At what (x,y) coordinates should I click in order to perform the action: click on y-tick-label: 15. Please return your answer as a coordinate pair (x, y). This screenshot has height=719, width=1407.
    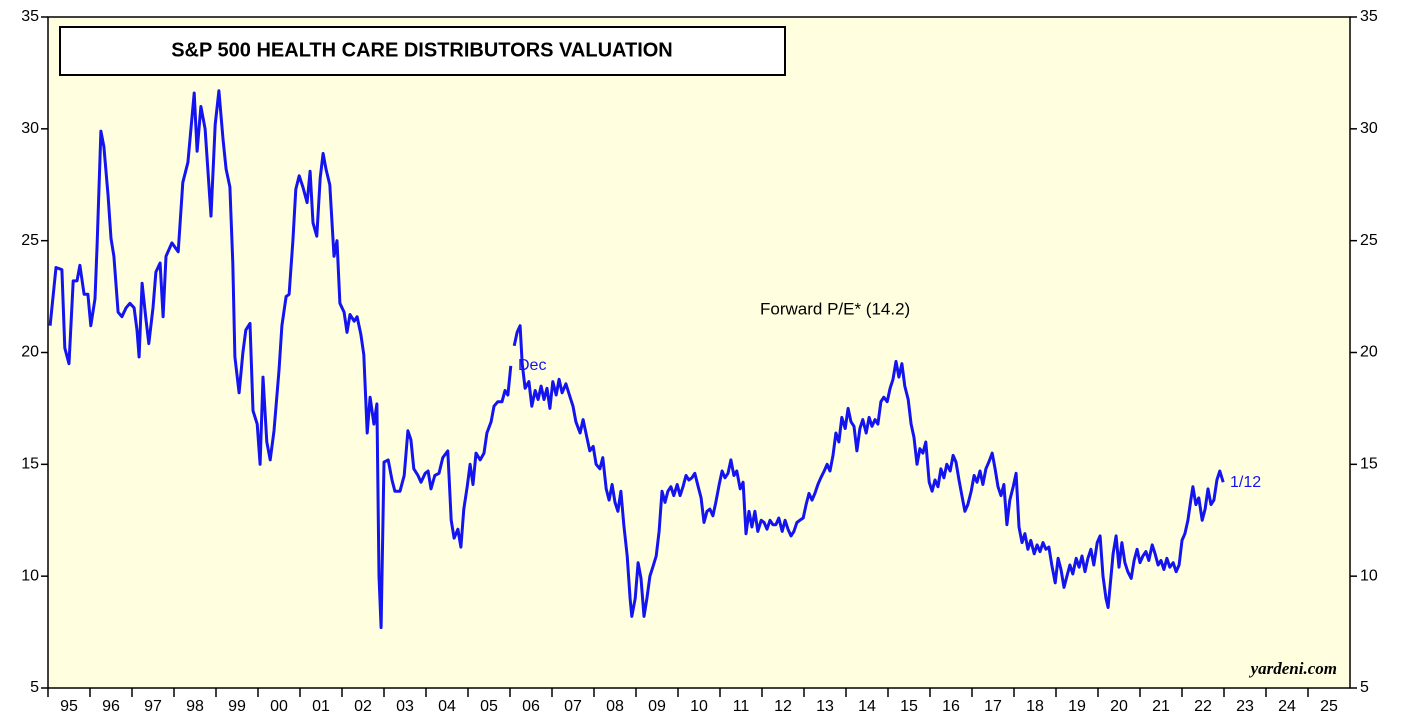
    Looking at the image, I should click on (30, 464).